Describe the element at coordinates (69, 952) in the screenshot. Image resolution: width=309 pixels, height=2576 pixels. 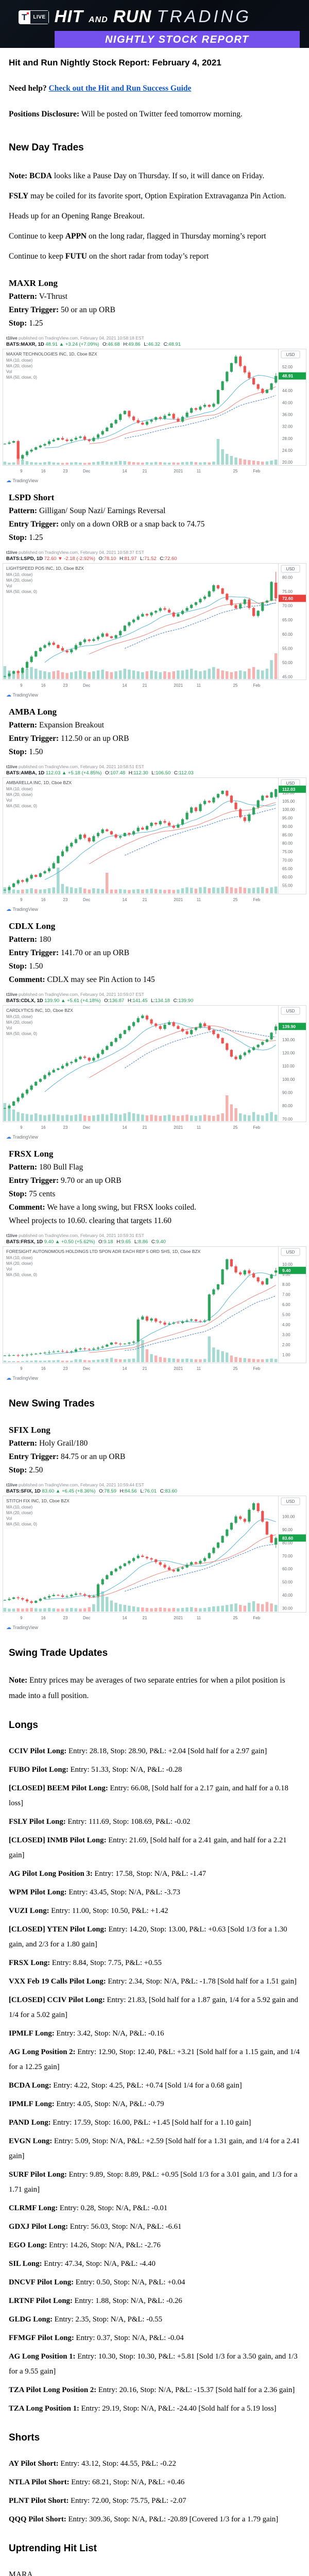
I see `trade-detail-line: Entry Trigger: 141.70 or an up ORB` at that location.